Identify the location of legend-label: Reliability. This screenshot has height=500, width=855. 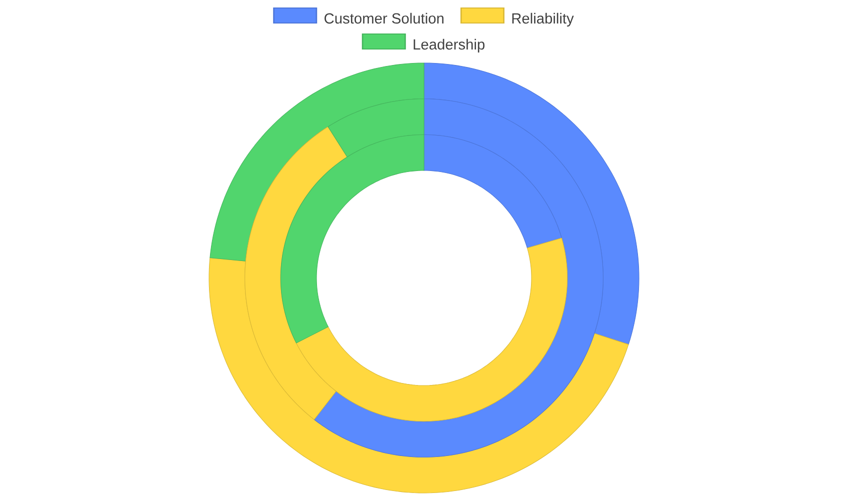
(543, 19).